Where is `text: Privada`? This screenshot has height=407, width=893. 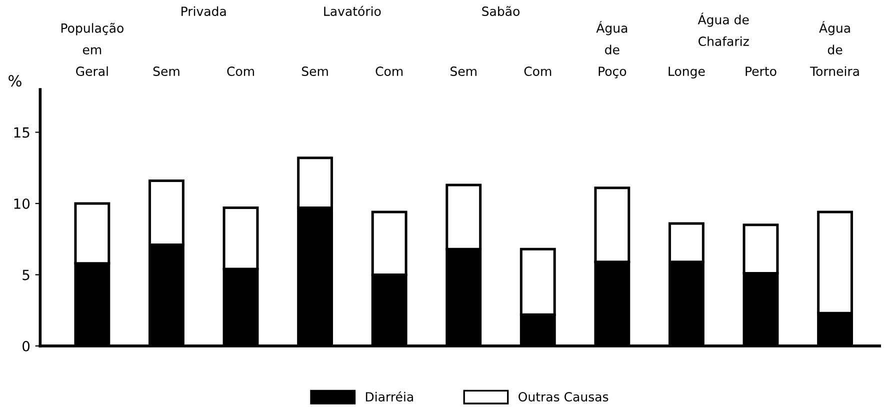 text: Privada is located at coordinates (204, 11).